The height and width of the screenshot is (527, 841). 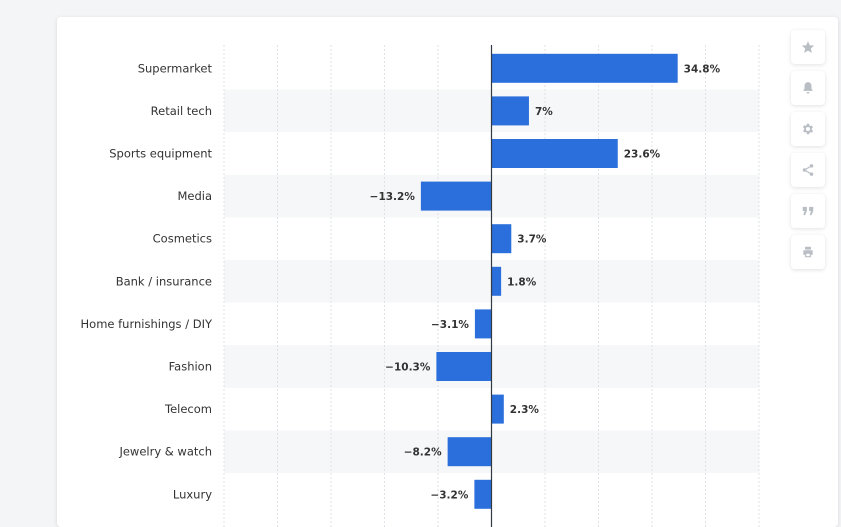 I want to click on value-label: −10.3%, so click(x=408, y=368).